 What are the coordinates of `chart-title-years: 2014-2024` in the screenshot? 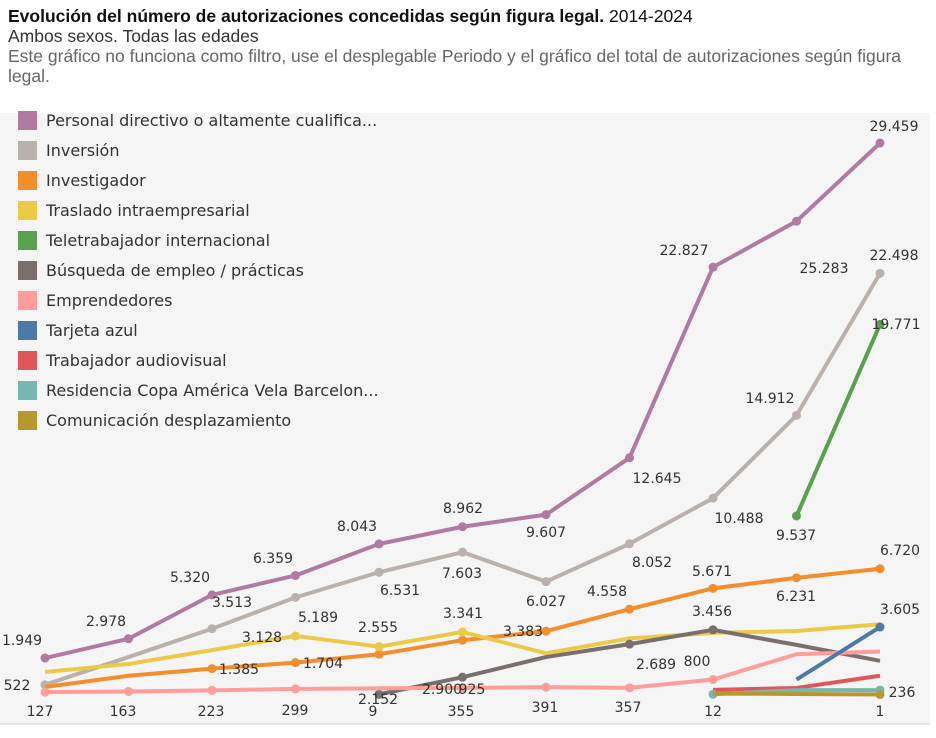 It's located at (650, 16).